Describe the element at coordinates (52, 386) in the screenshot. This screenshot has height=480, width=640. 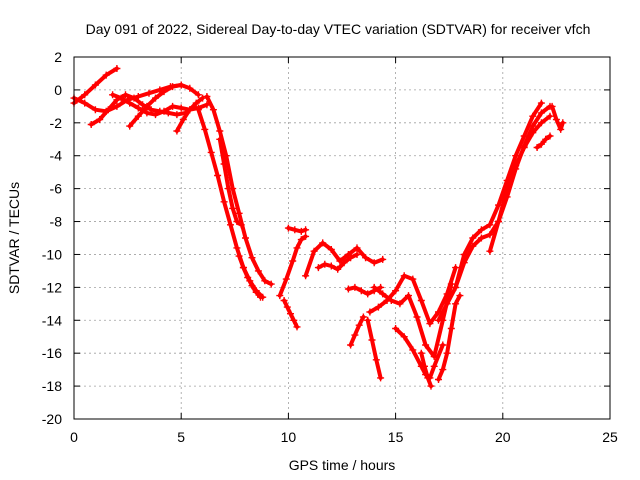
I see `y-tick-label: -18` at that location.